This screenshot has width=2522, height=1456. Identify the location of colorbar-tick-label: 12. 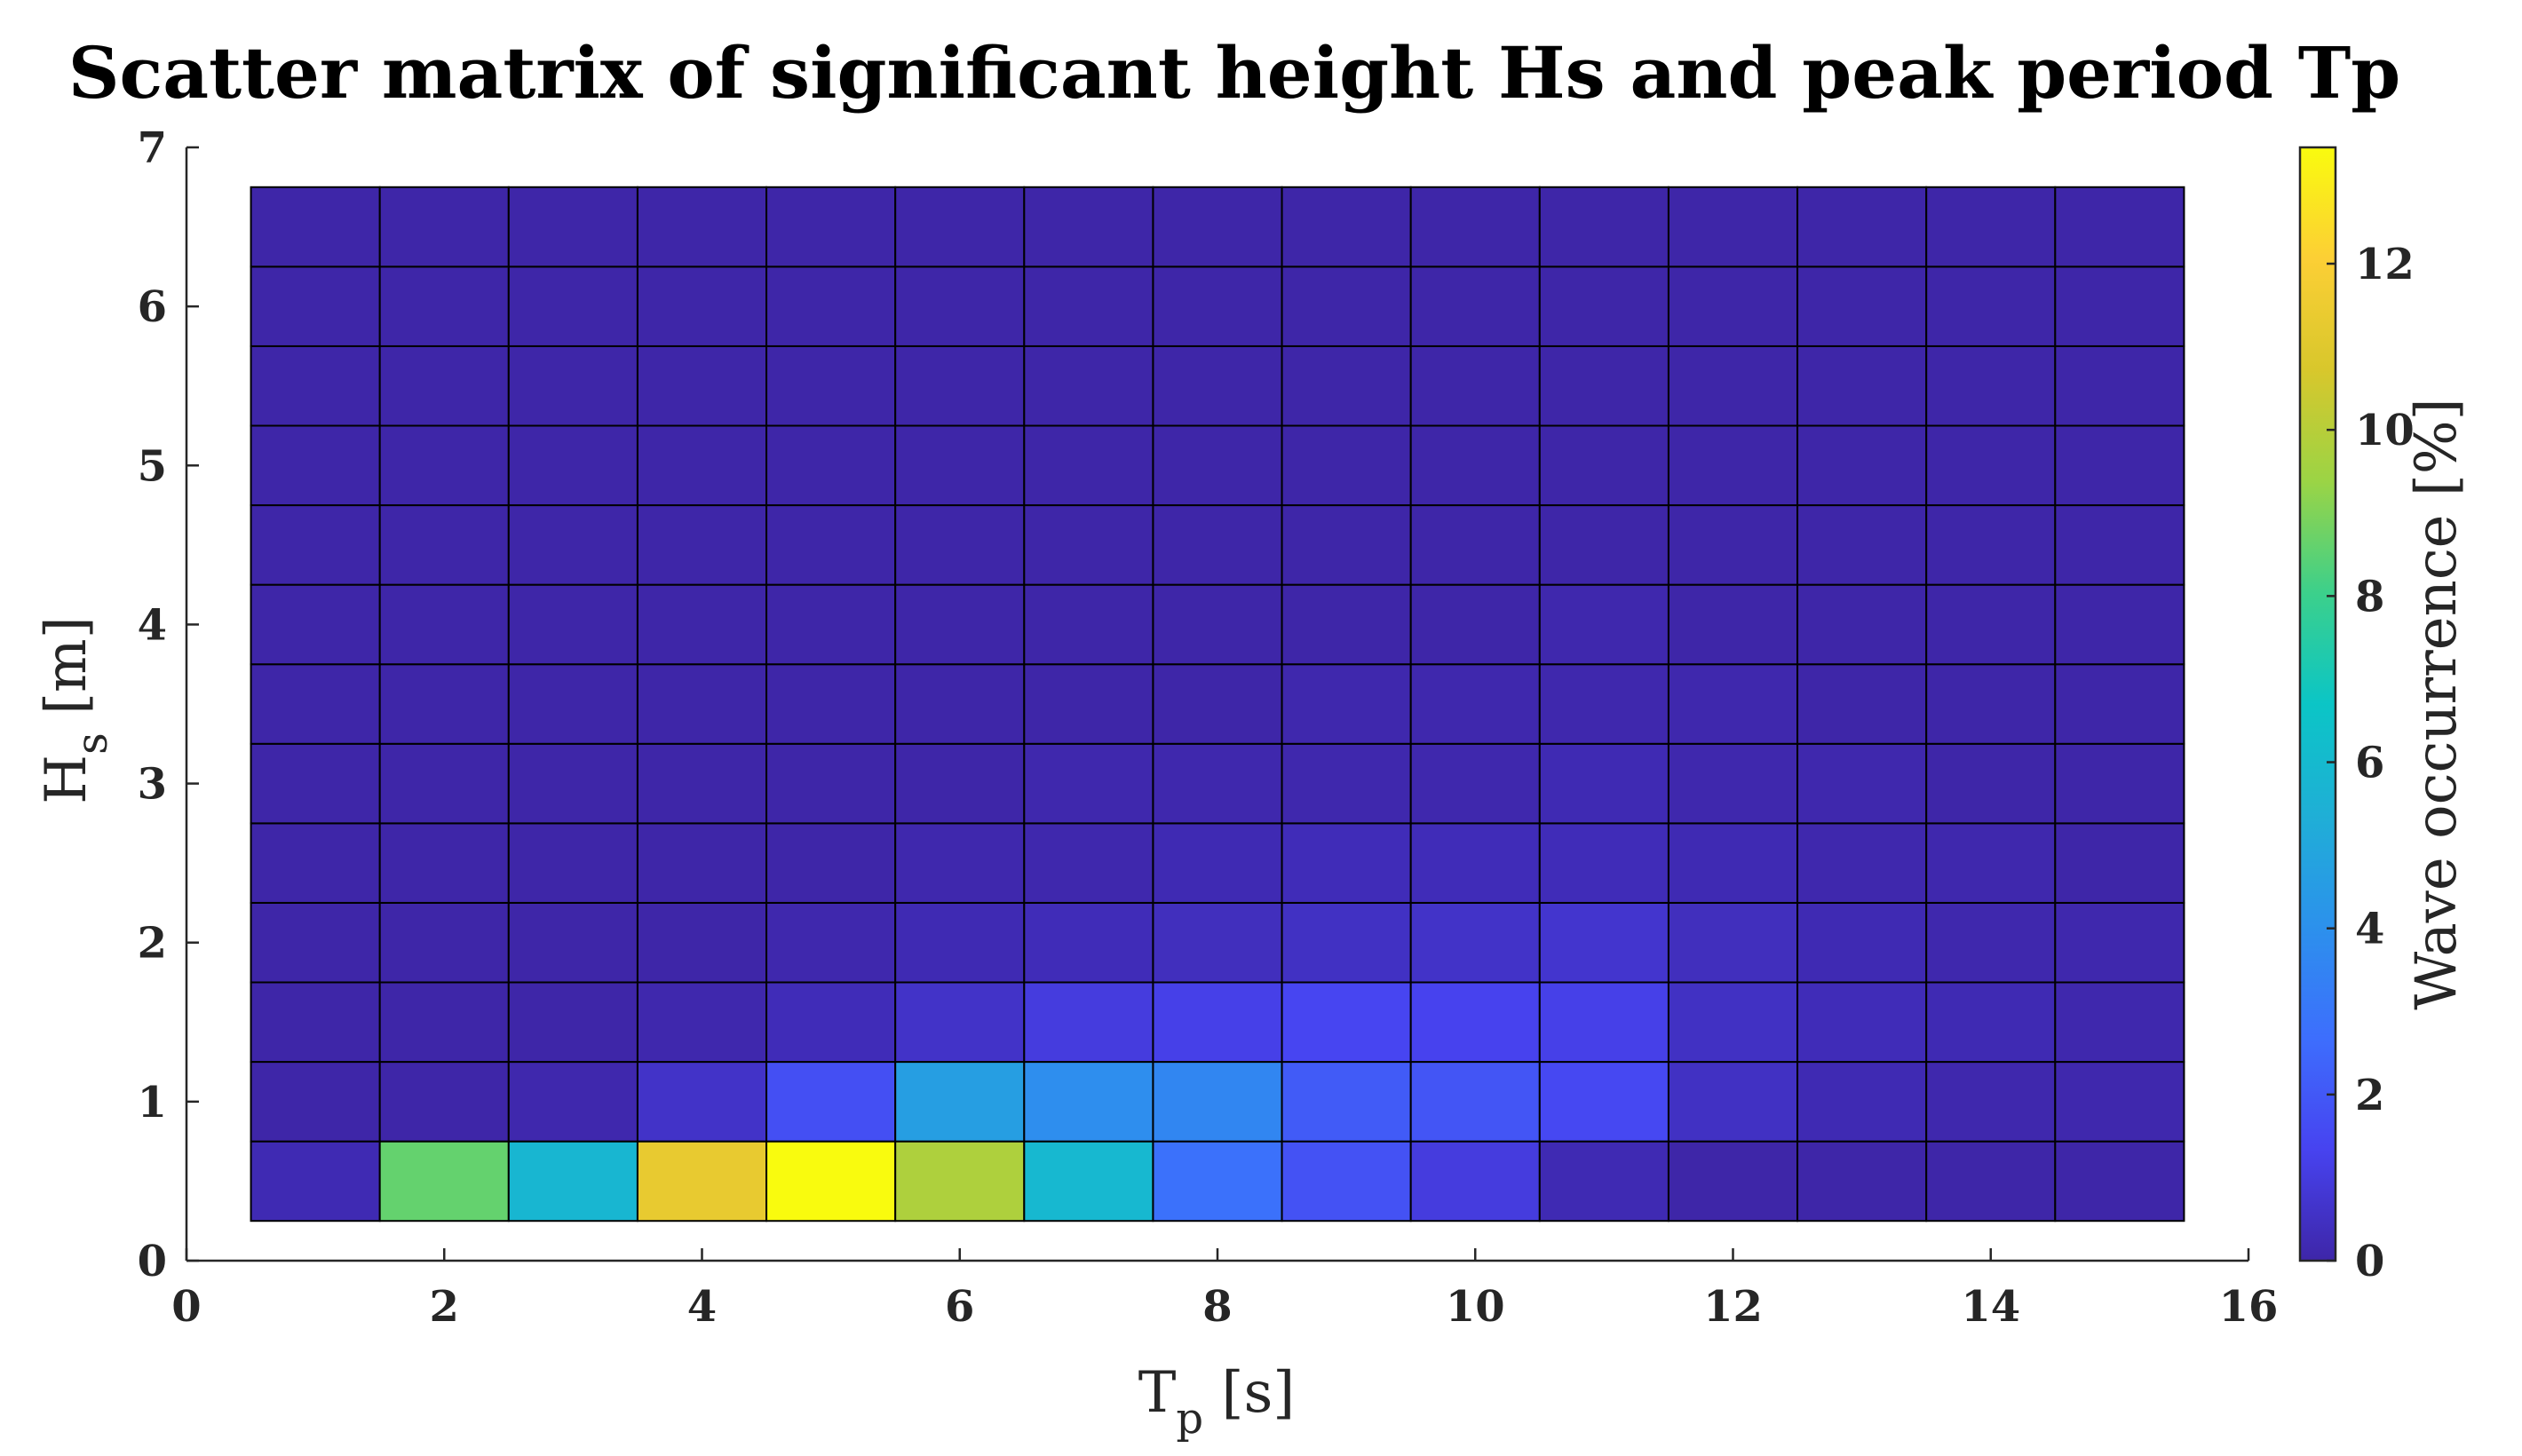
(2385, 264).